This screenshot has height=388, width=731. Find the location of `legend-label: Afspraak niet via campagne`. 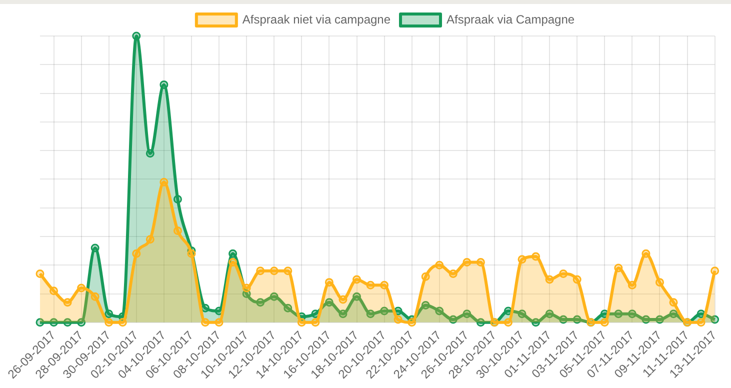

legend-label: Afspraak niet via campagne is located at coordinates (316, 19).